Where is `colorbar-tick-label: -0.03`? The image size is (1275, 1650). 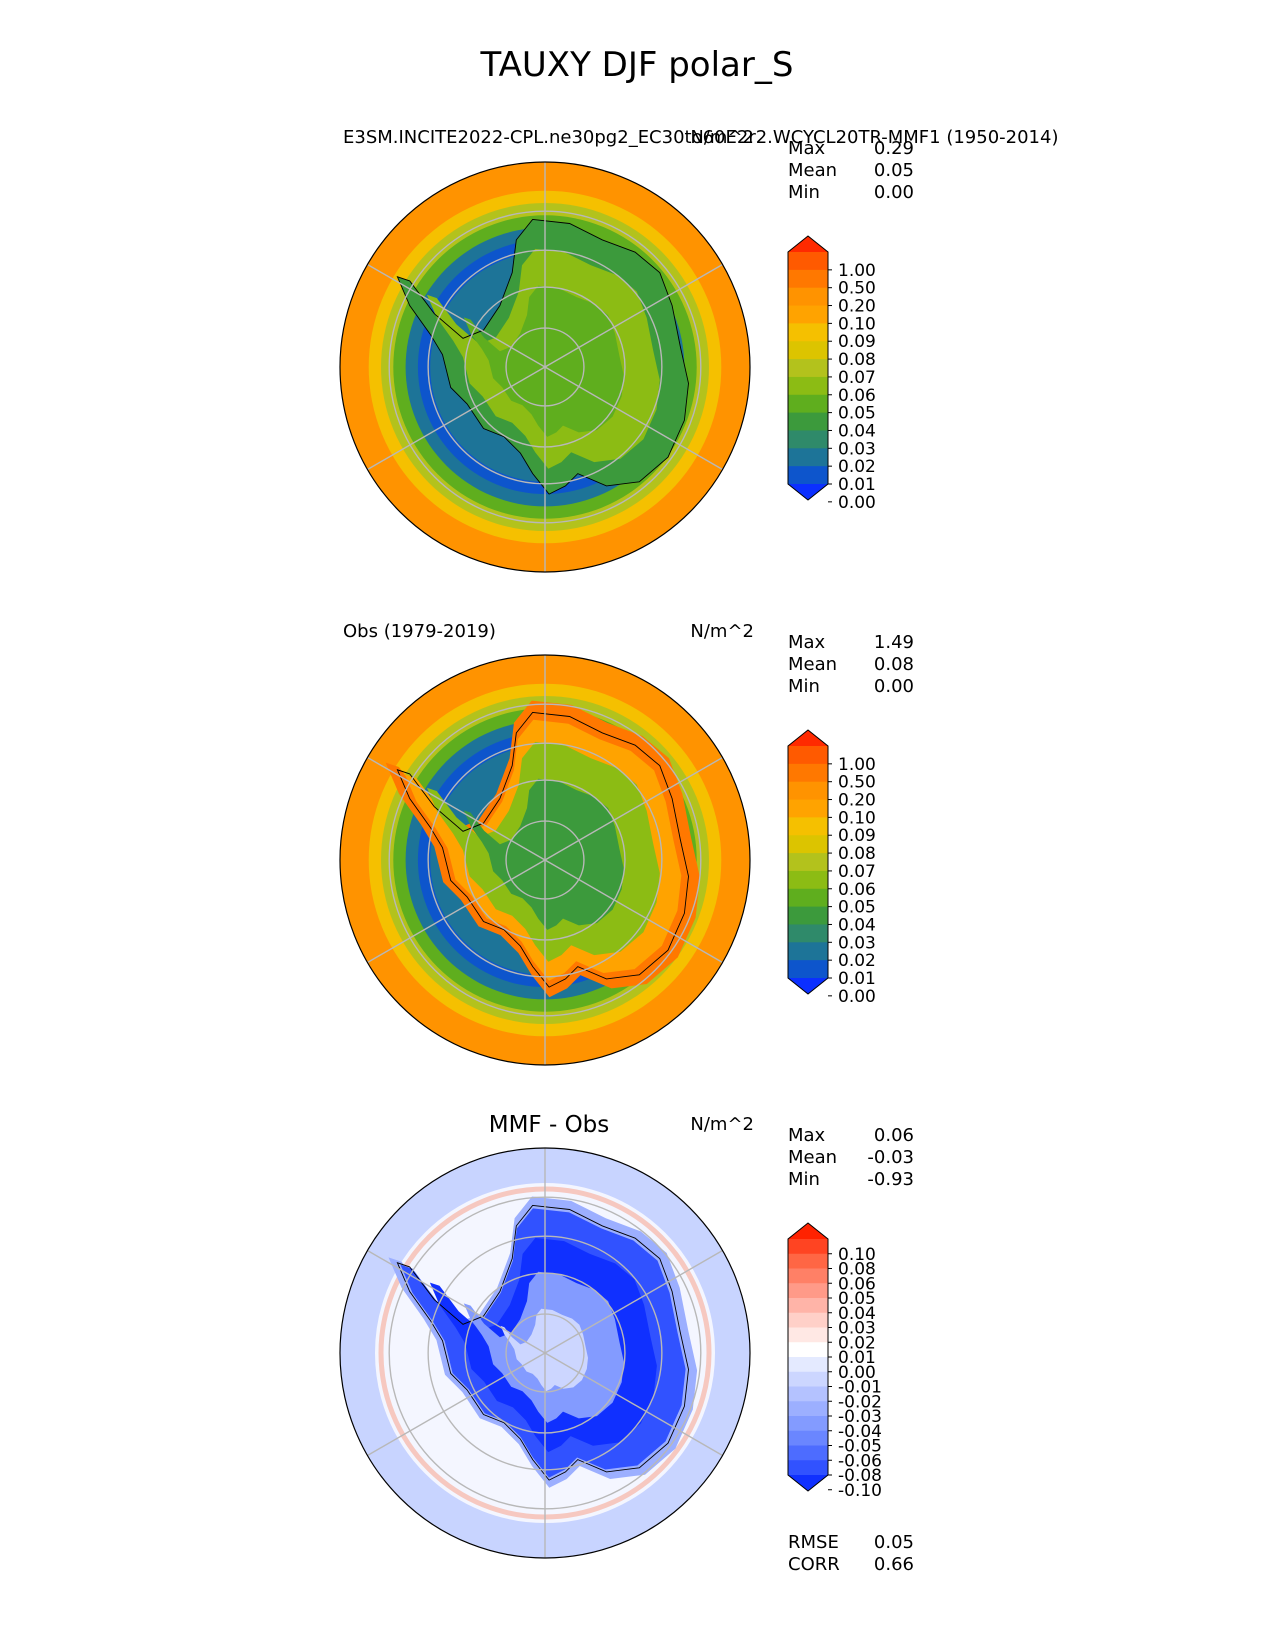
colorbar-tick-label: -0.03 is located at coordinates (860, 1417).